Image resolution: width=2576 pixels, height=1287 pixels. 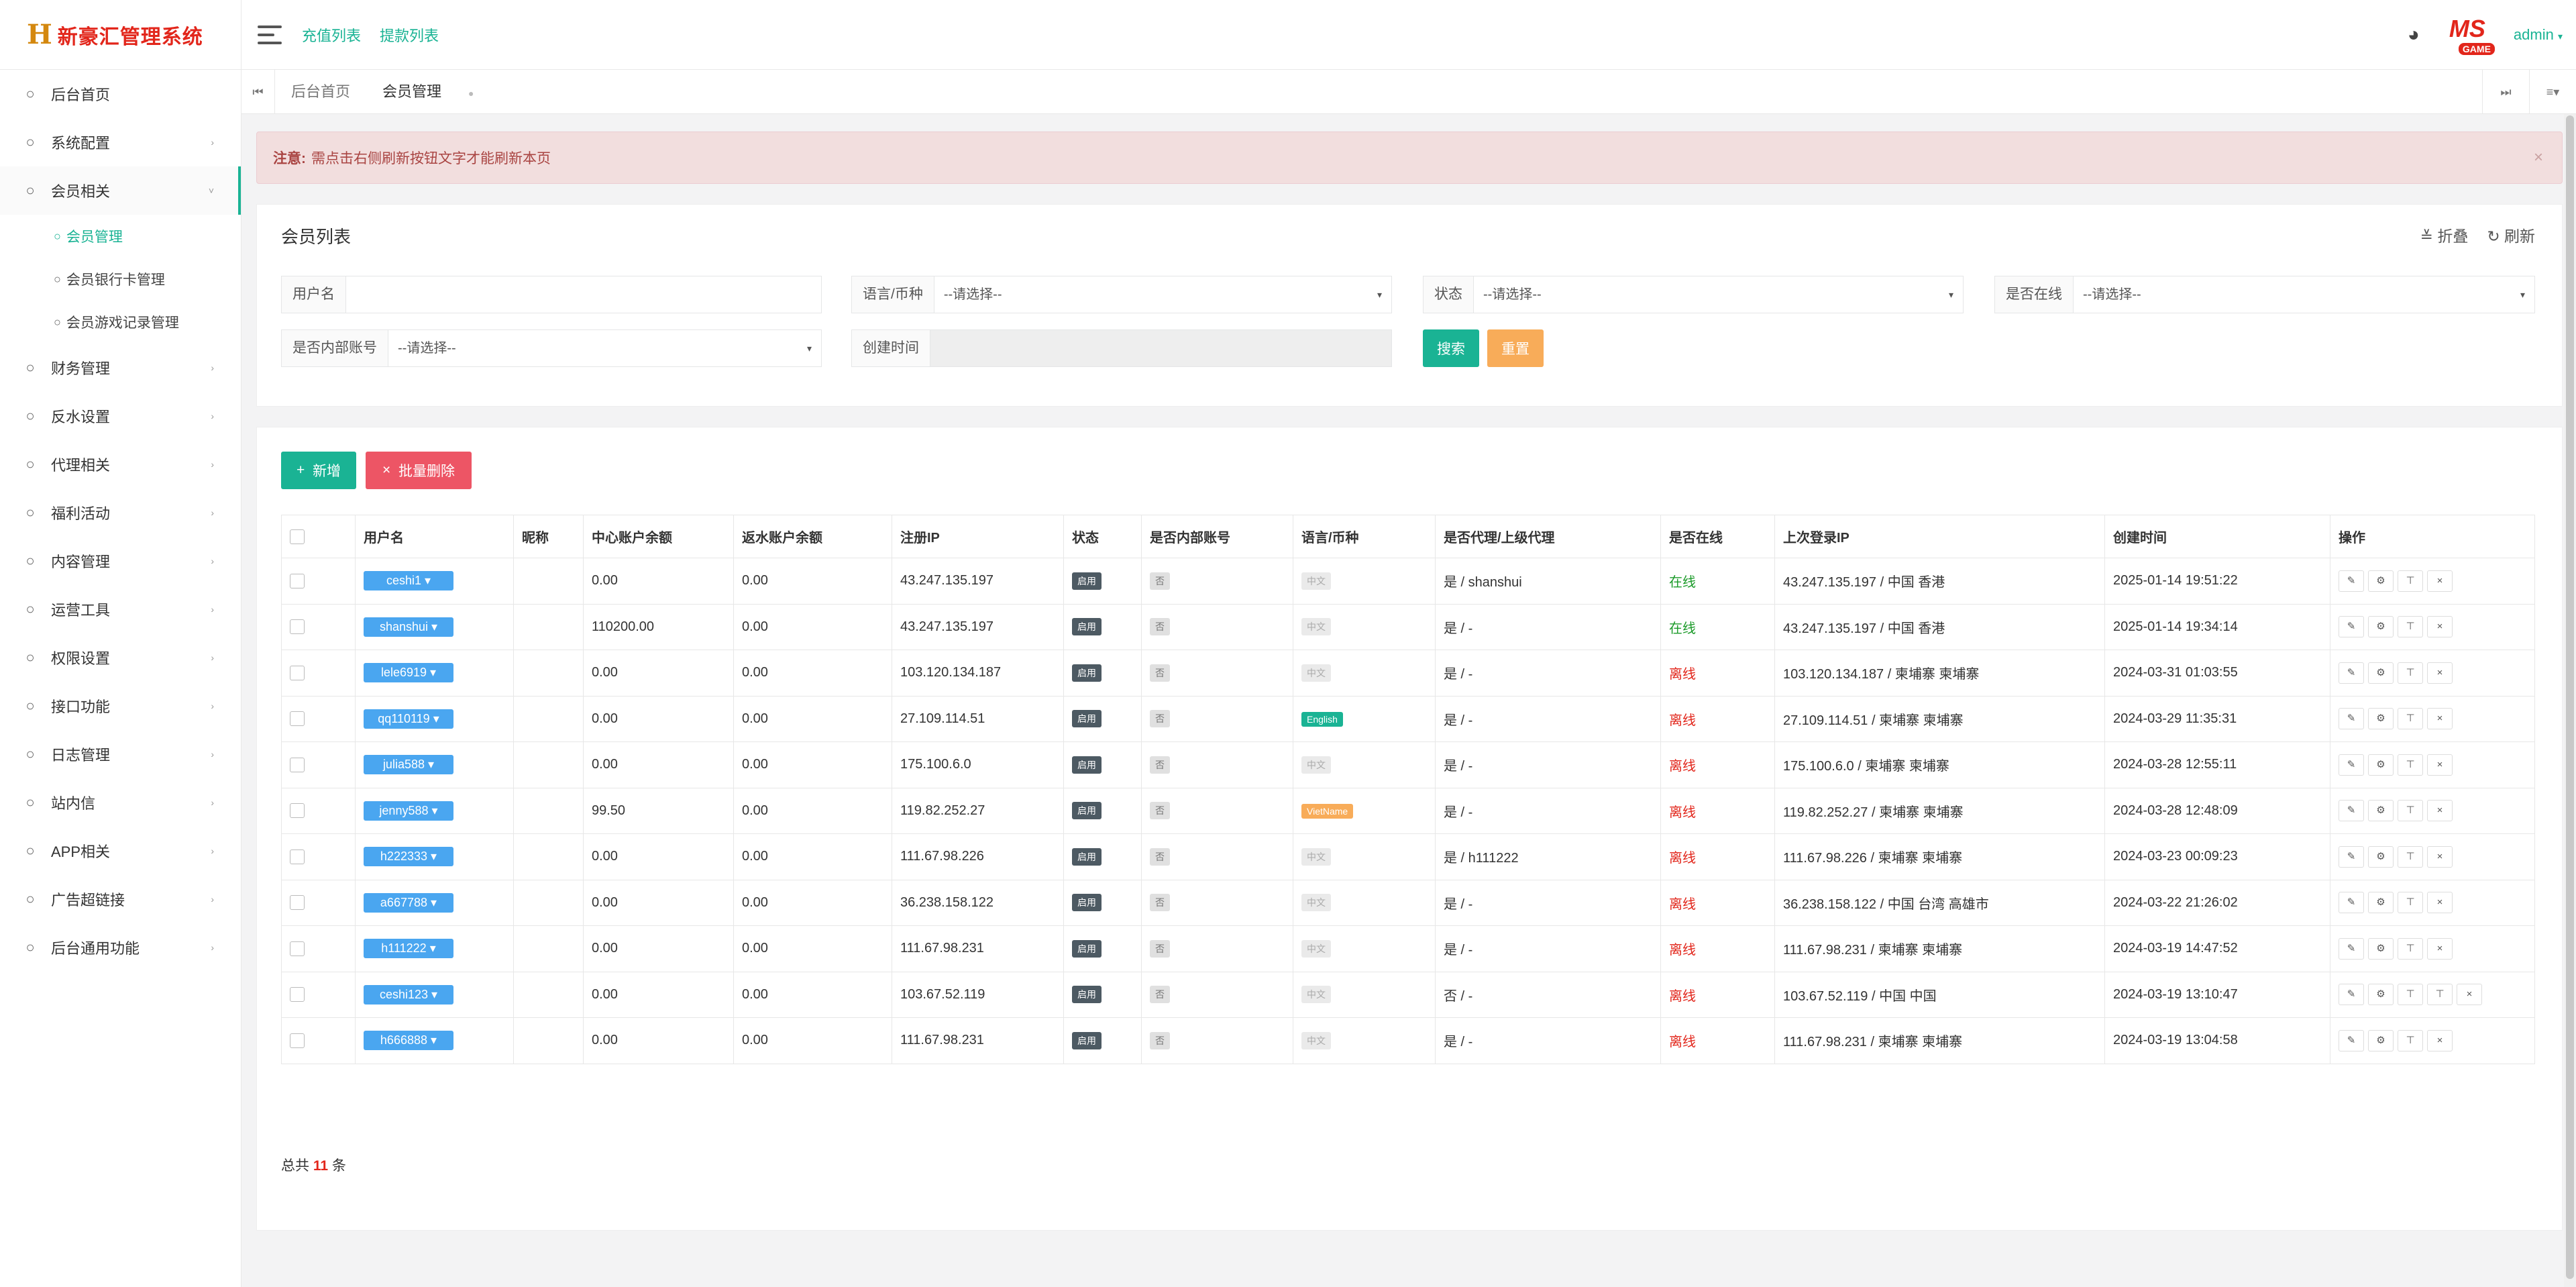 I want to click on search-button: 搜索, so click(x=1451, y=348).